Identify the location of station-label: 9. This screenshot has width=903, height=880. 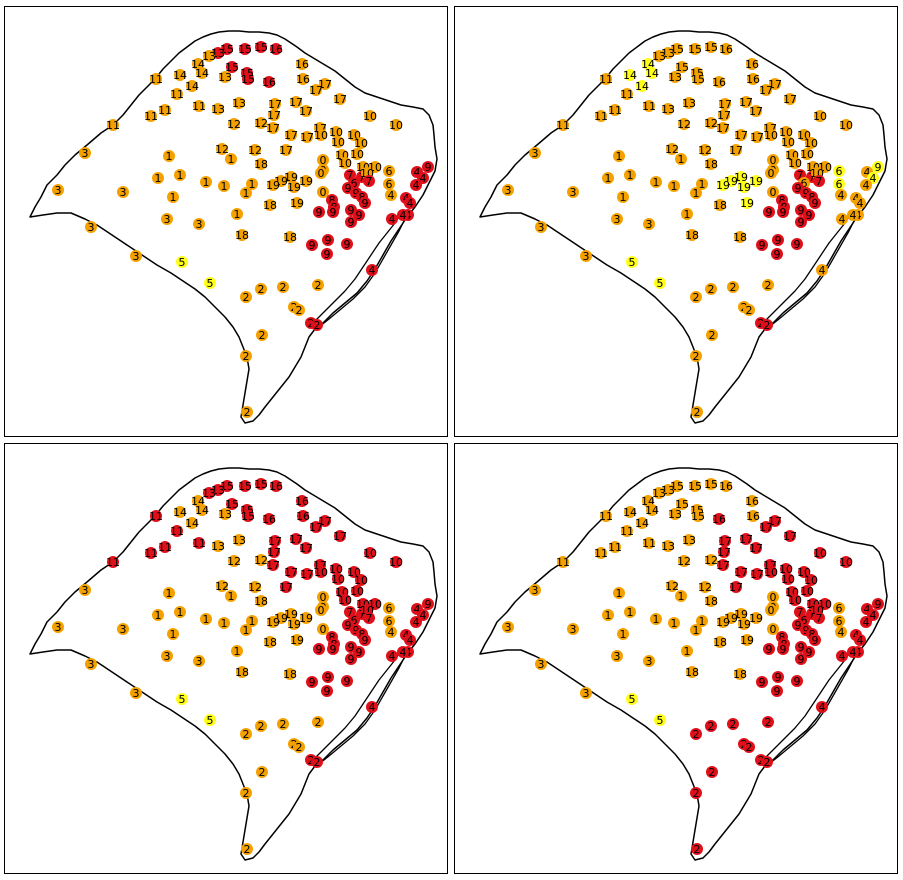
(783, 212).